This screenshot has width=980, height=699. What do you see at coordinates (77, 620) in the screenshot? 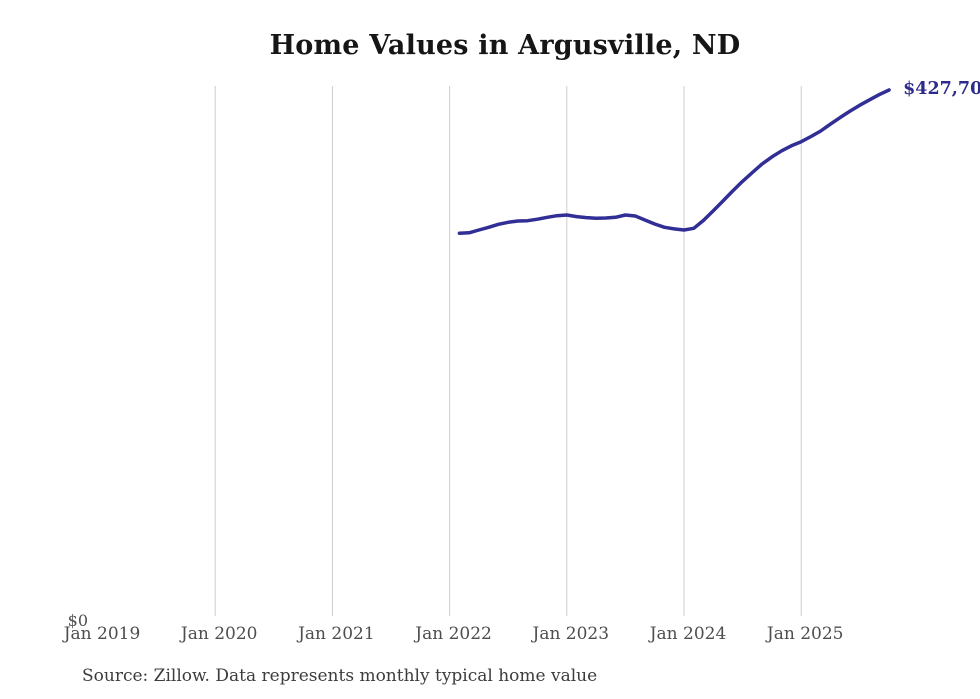
I see `y-axis-zero-label: $0` at bounding box center [77, 620].